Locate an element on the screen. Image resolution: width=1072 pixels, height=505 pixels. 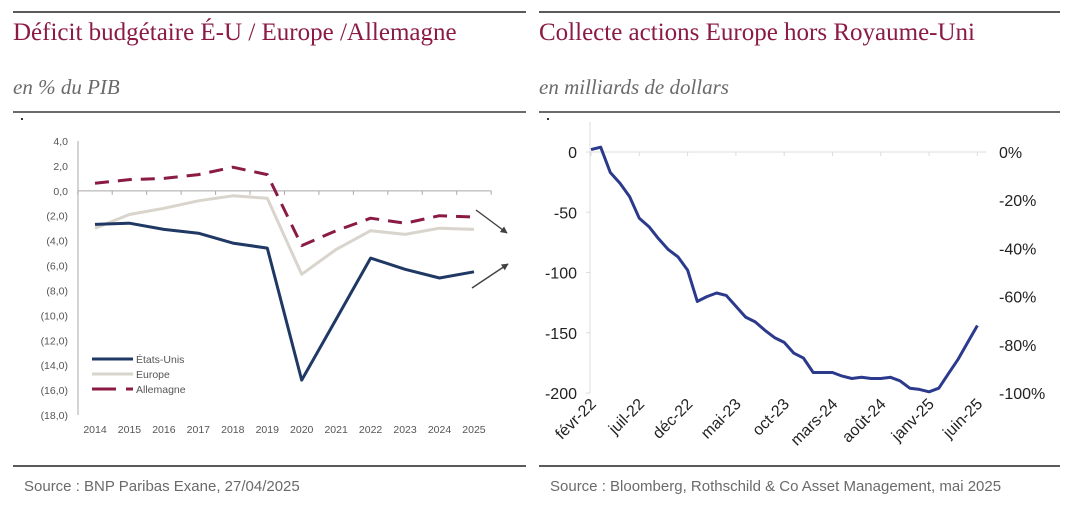
y2-tick-label: -60% is located at coordinates (1017, 298).